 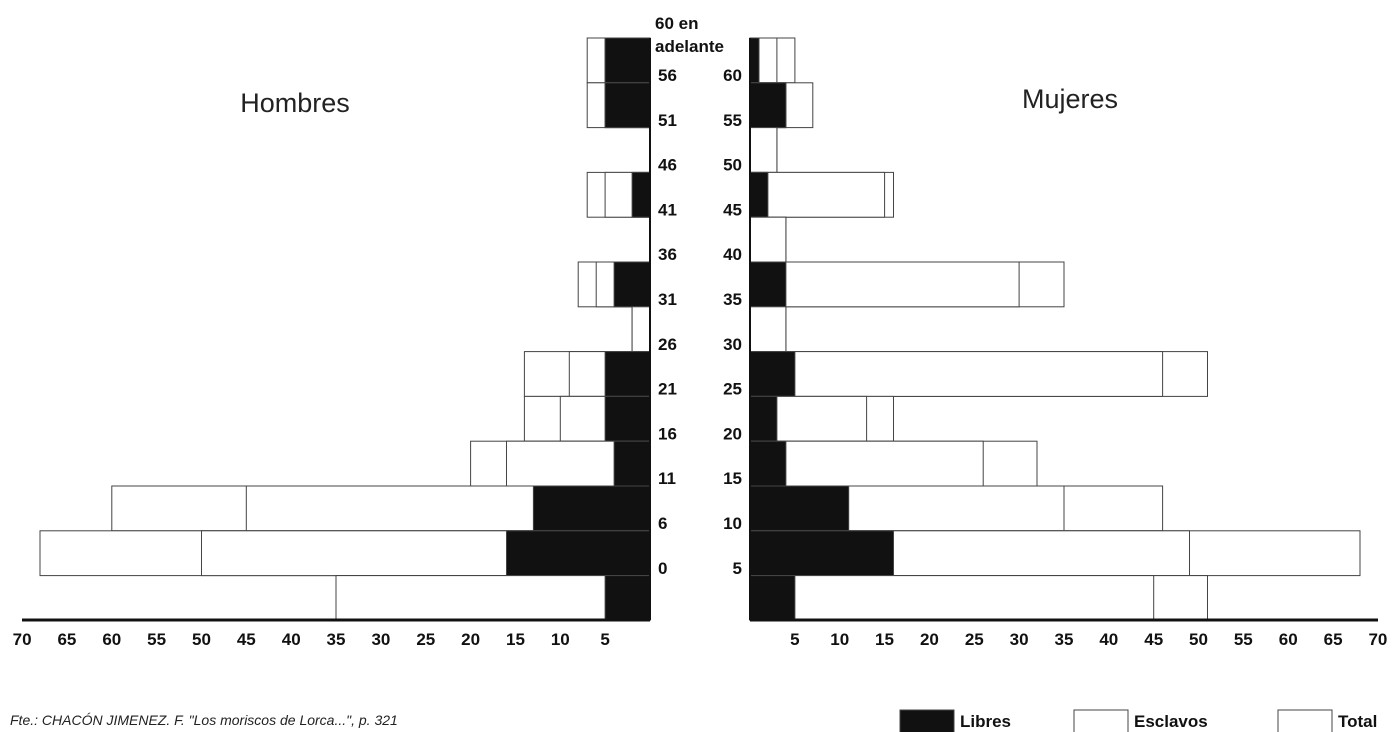 I want to click on left-age-label-0b: adelante, so click(x=689, y=46).